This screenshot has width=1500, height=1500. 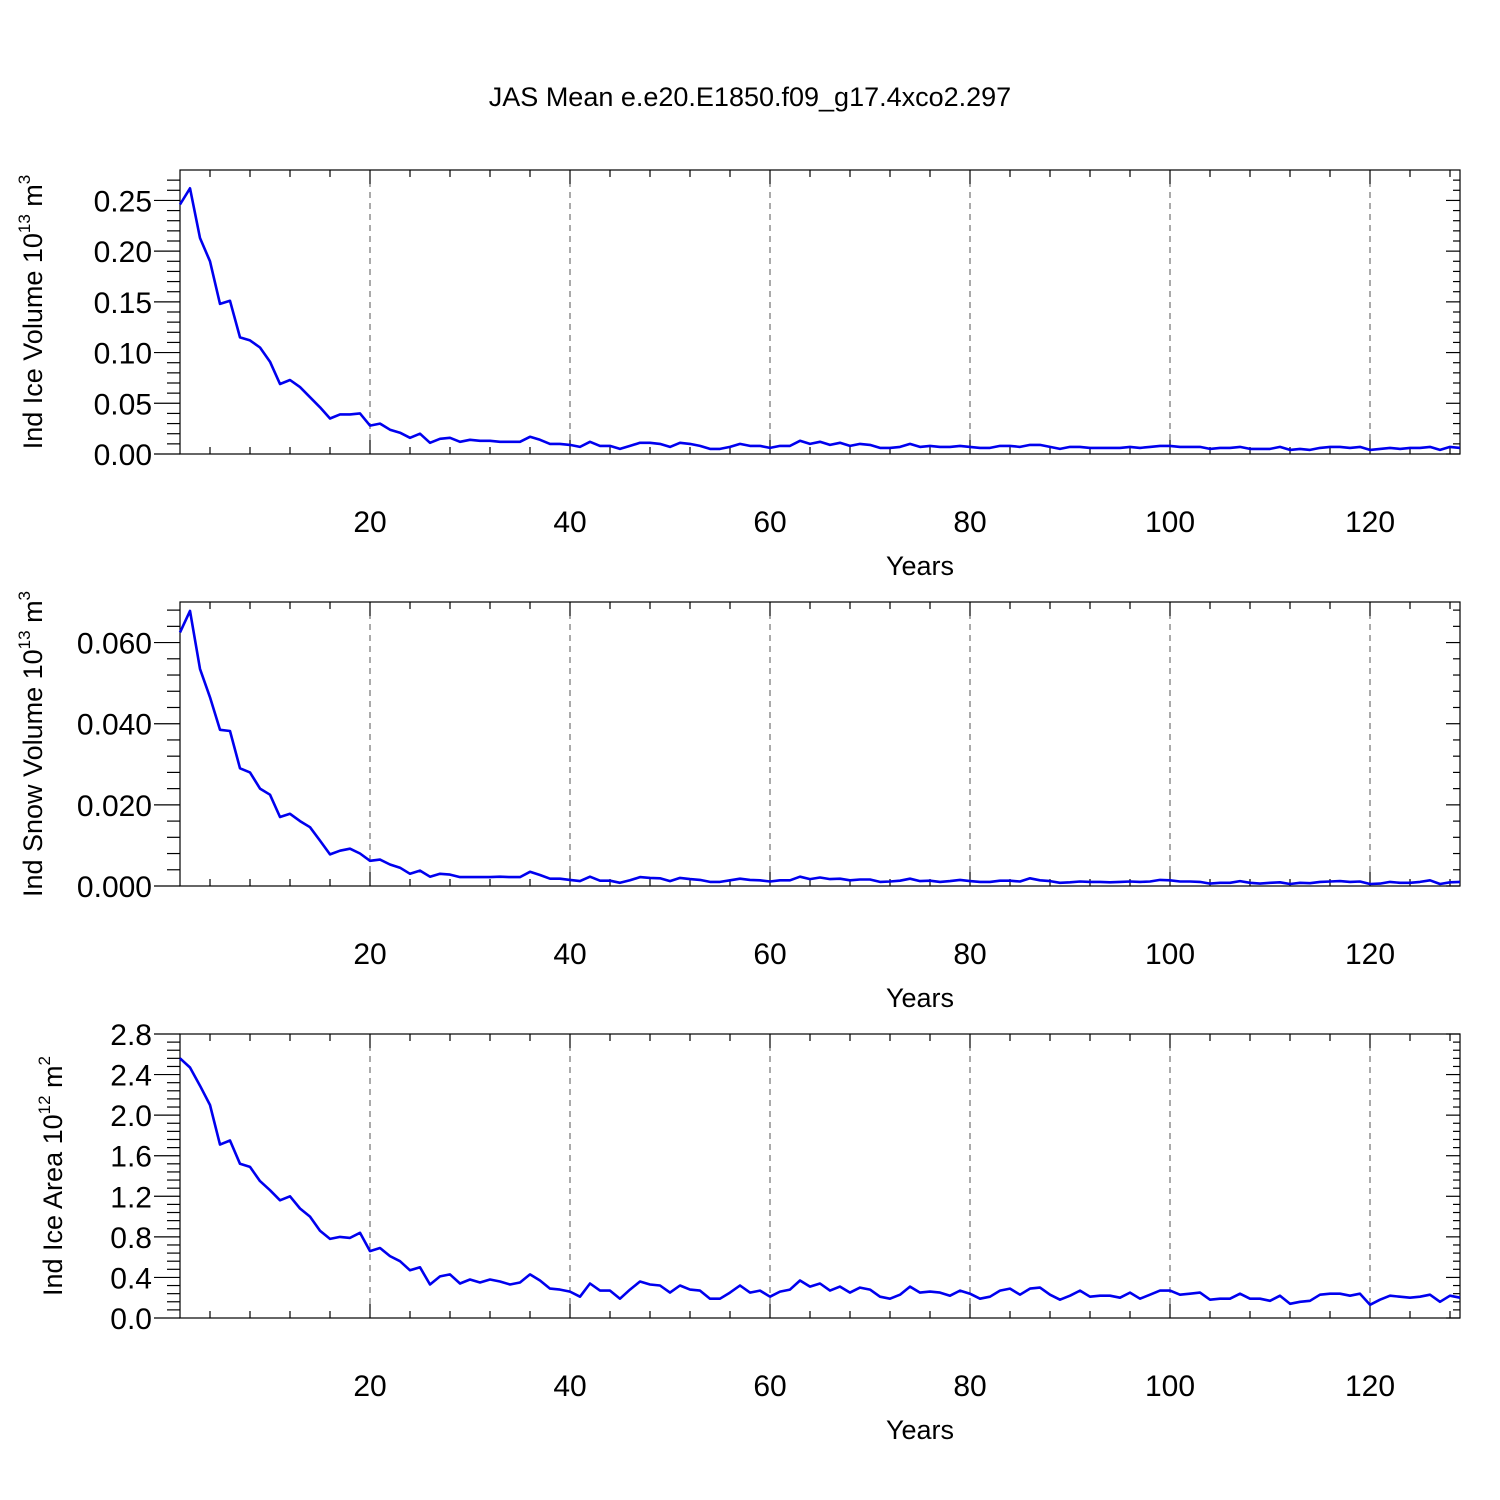 I want to click on snow-volume-x-tick-label-1: 40, so click(x=569, y=954).